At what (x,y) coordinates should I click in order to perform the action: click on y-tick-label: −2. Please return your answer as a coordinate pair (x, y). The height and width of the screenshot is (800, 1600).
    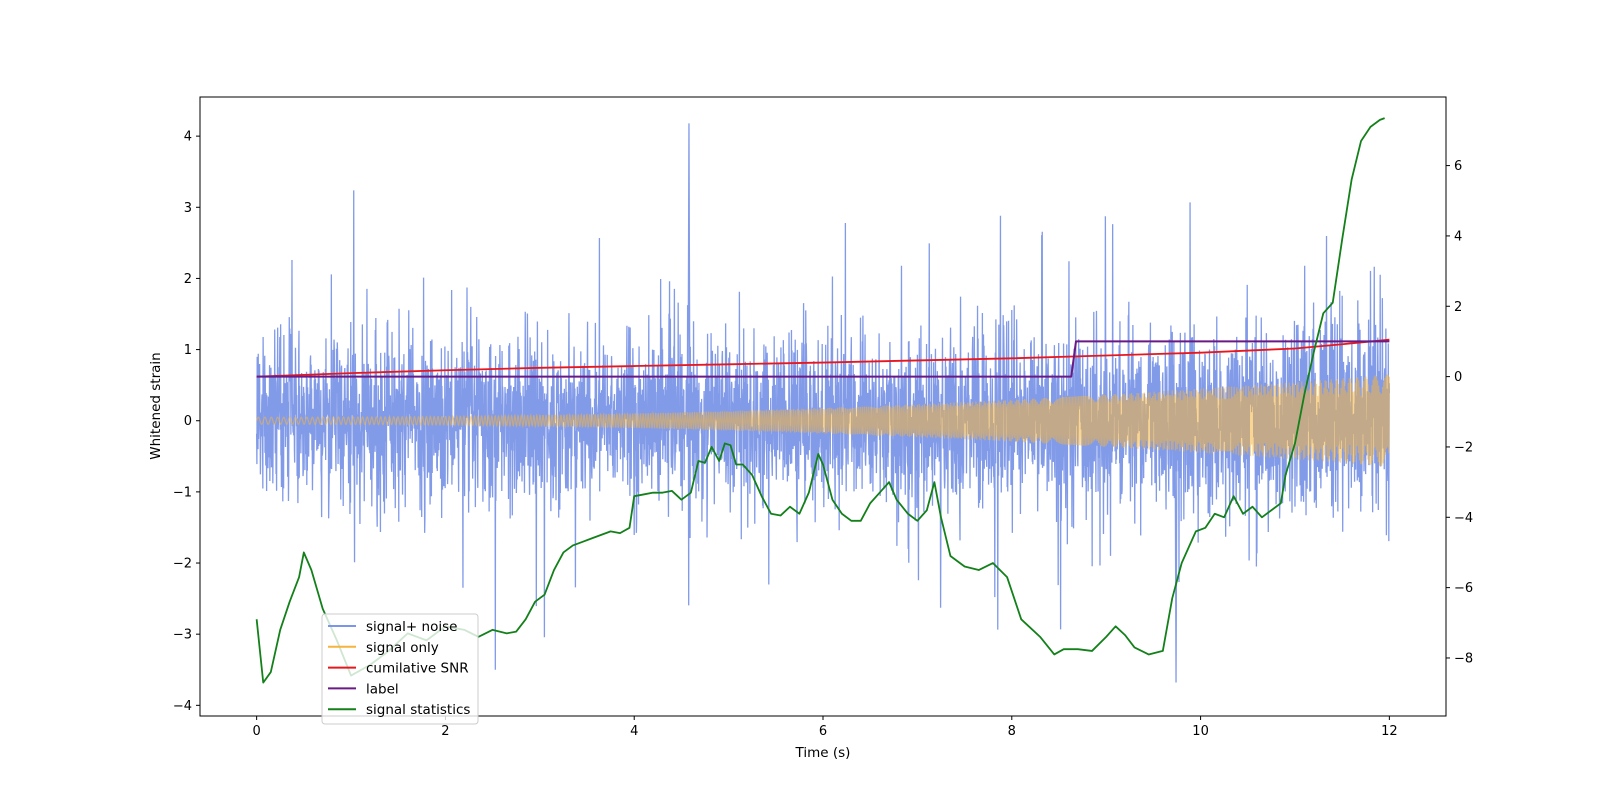
    Looking at the image, I should click on (182, 564).